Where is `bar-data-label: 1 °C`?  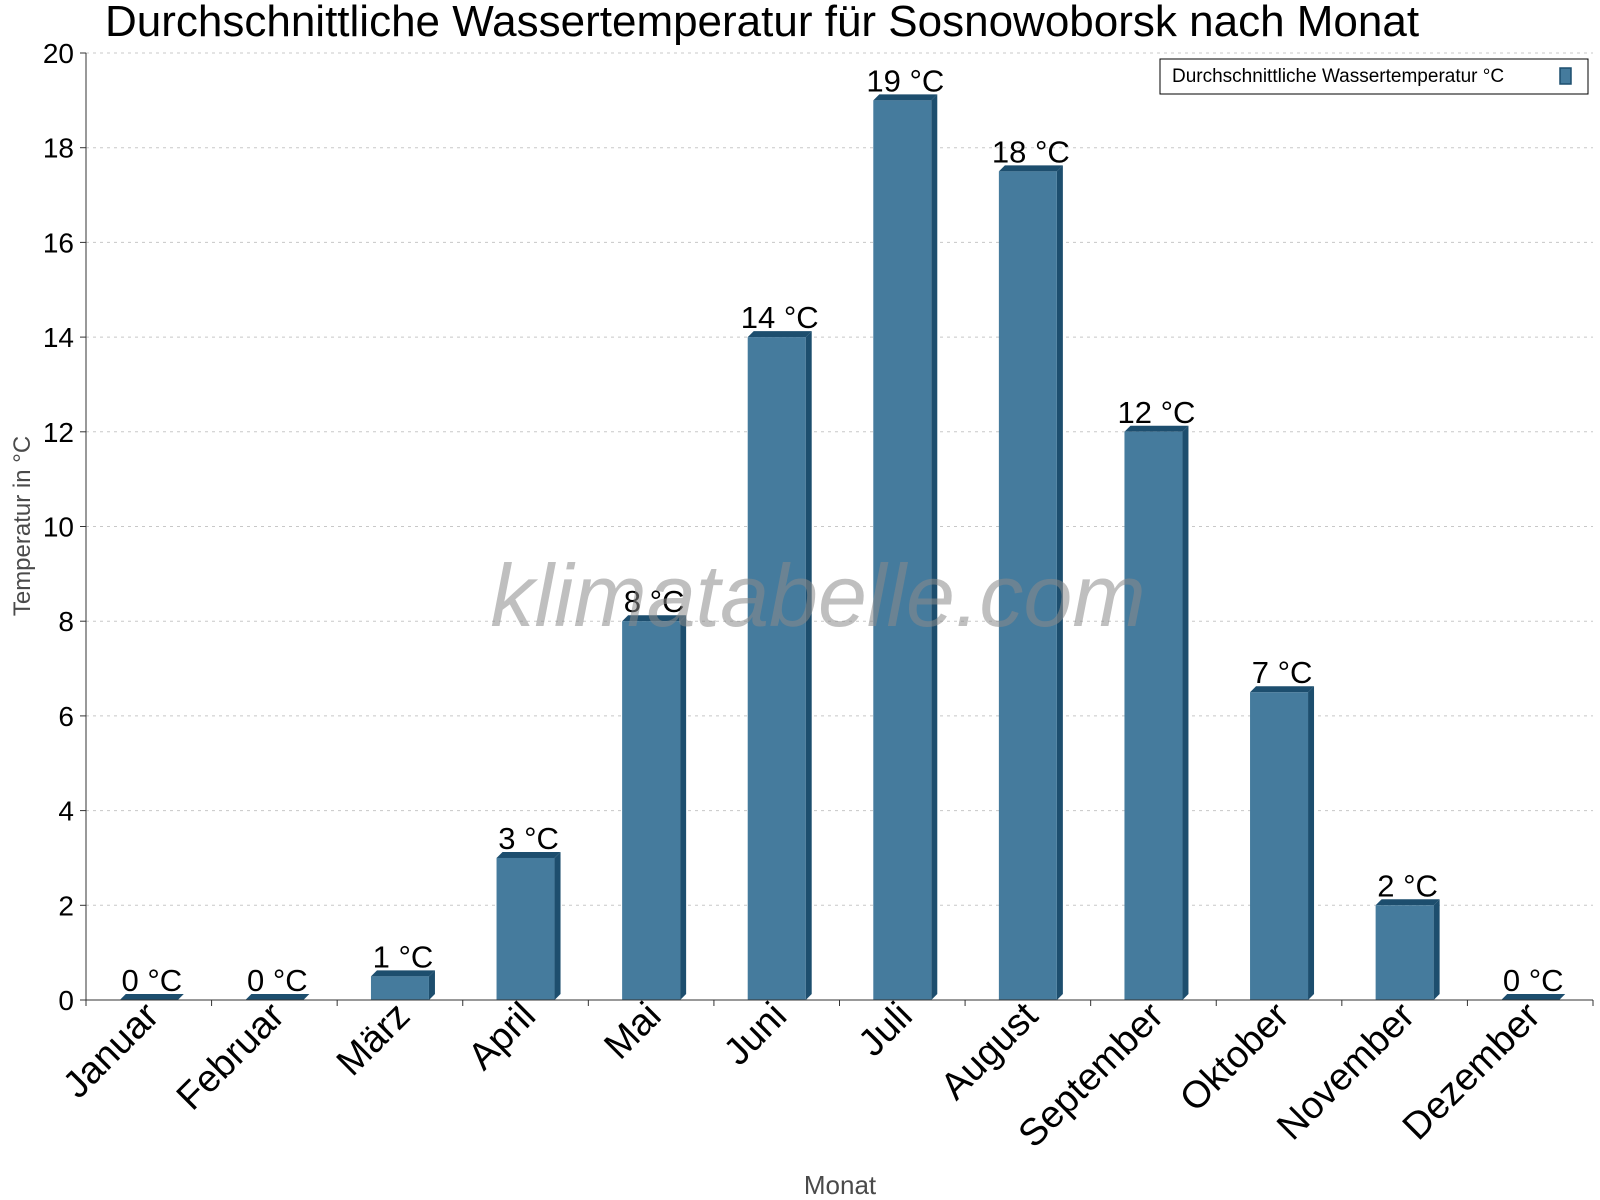
bar-data-label: 1 °C is located at coordinates (403, 956).